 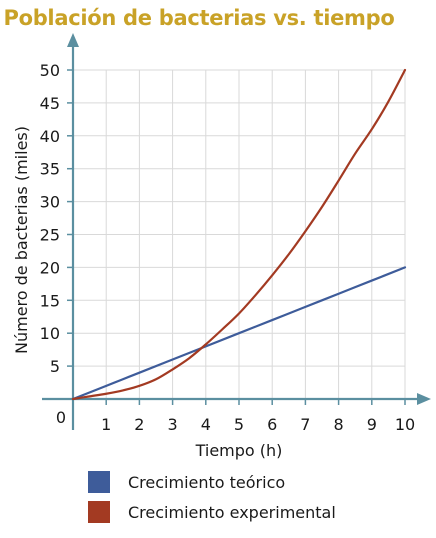 What do you see at coordinates (50, 70) in the screenshot?
I see `y-tick-label-50: 50` at bounding box center [50, 70].